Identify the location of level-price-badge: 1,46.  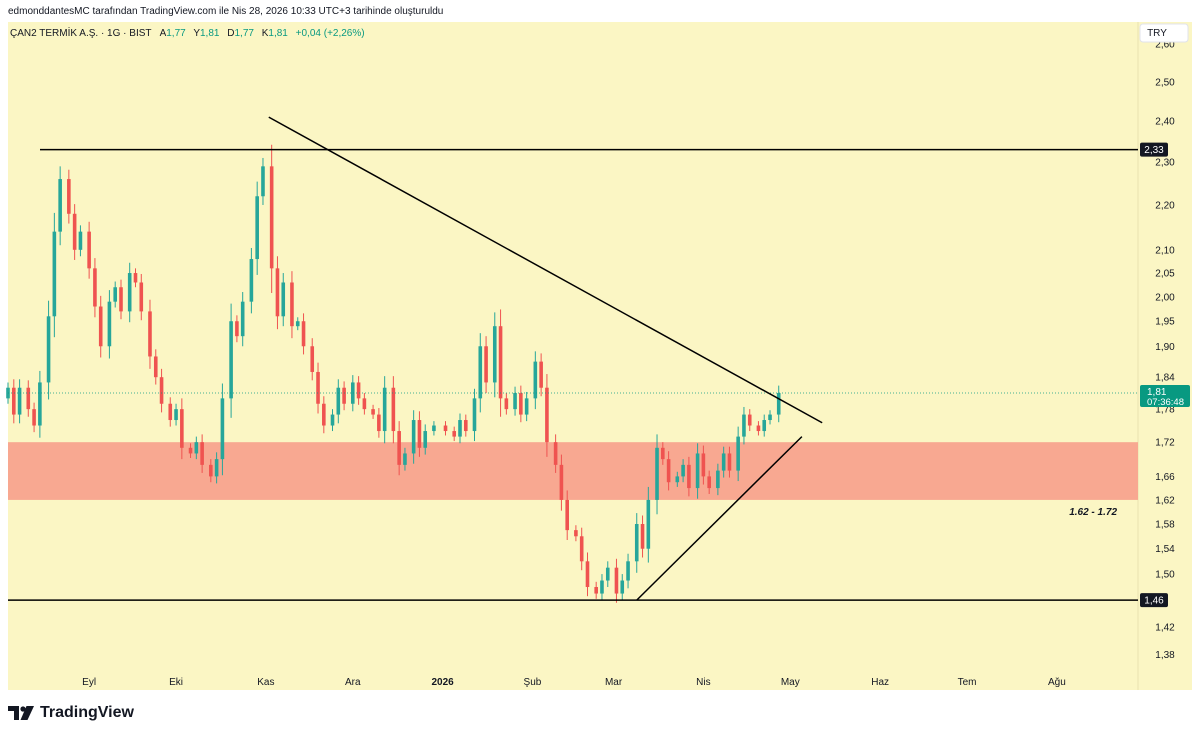
(1154, 600).